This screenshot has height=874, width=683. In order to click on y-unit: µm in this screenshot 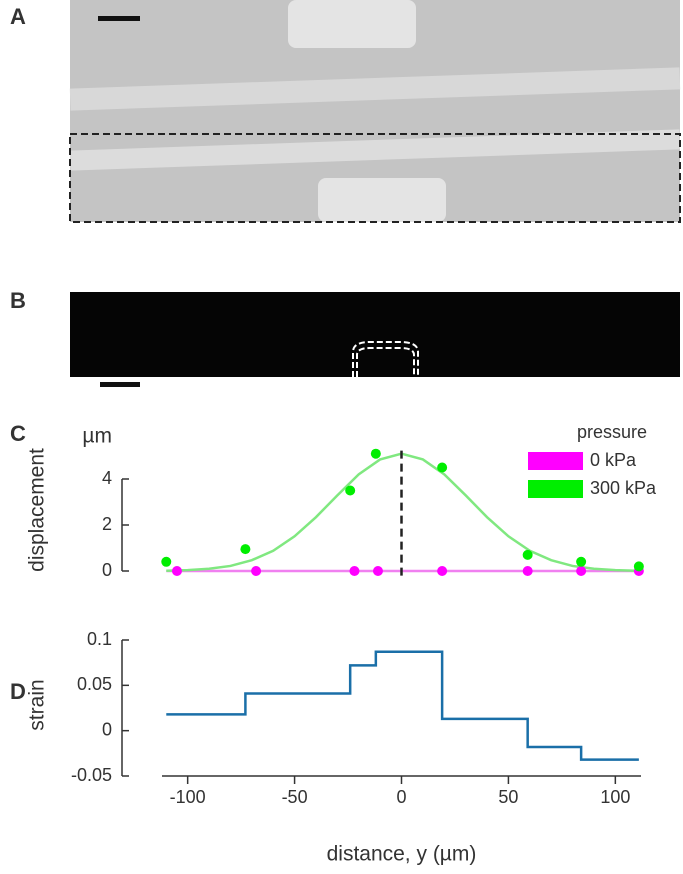, I will do `click(97, 436)`.